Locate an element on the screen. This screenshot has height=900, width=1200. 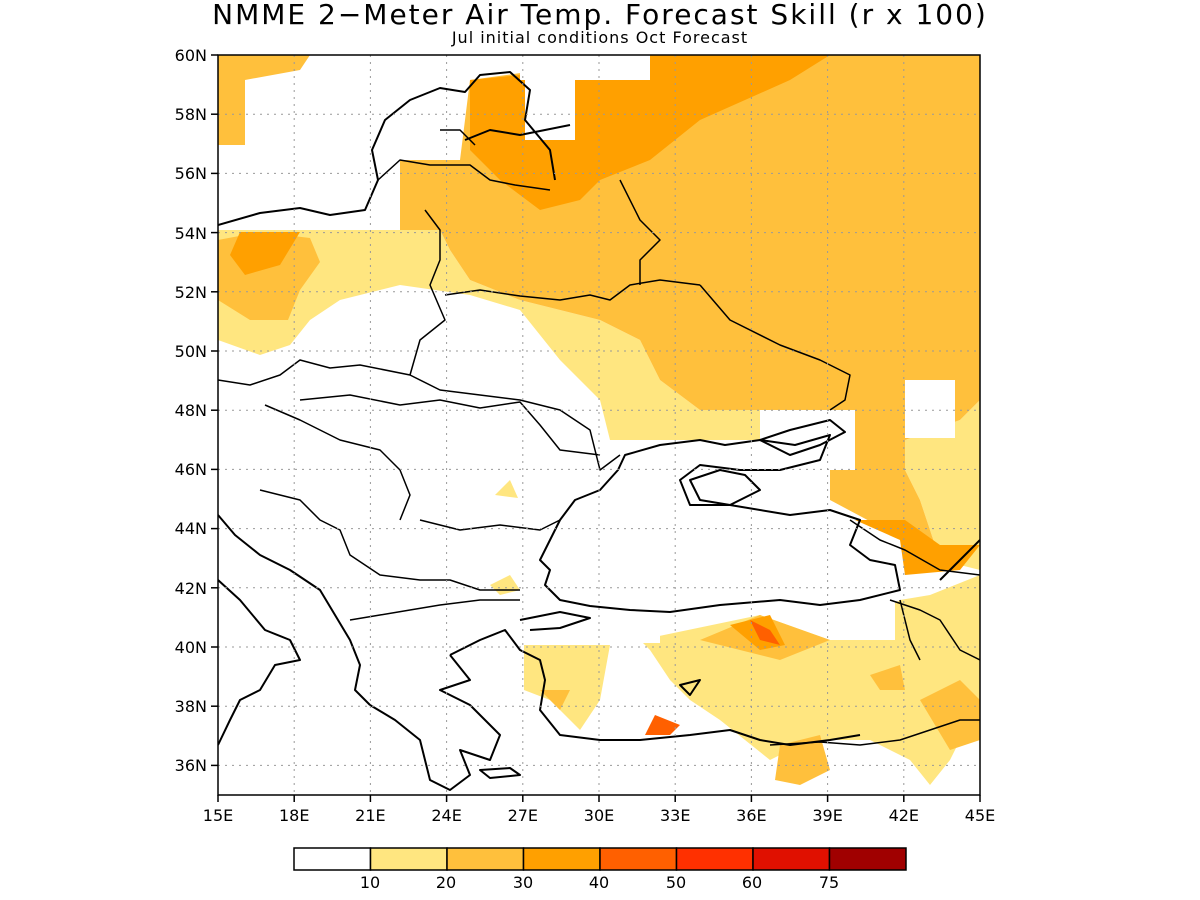
colorbar-label: 20 is located at coordinates (446, 882).